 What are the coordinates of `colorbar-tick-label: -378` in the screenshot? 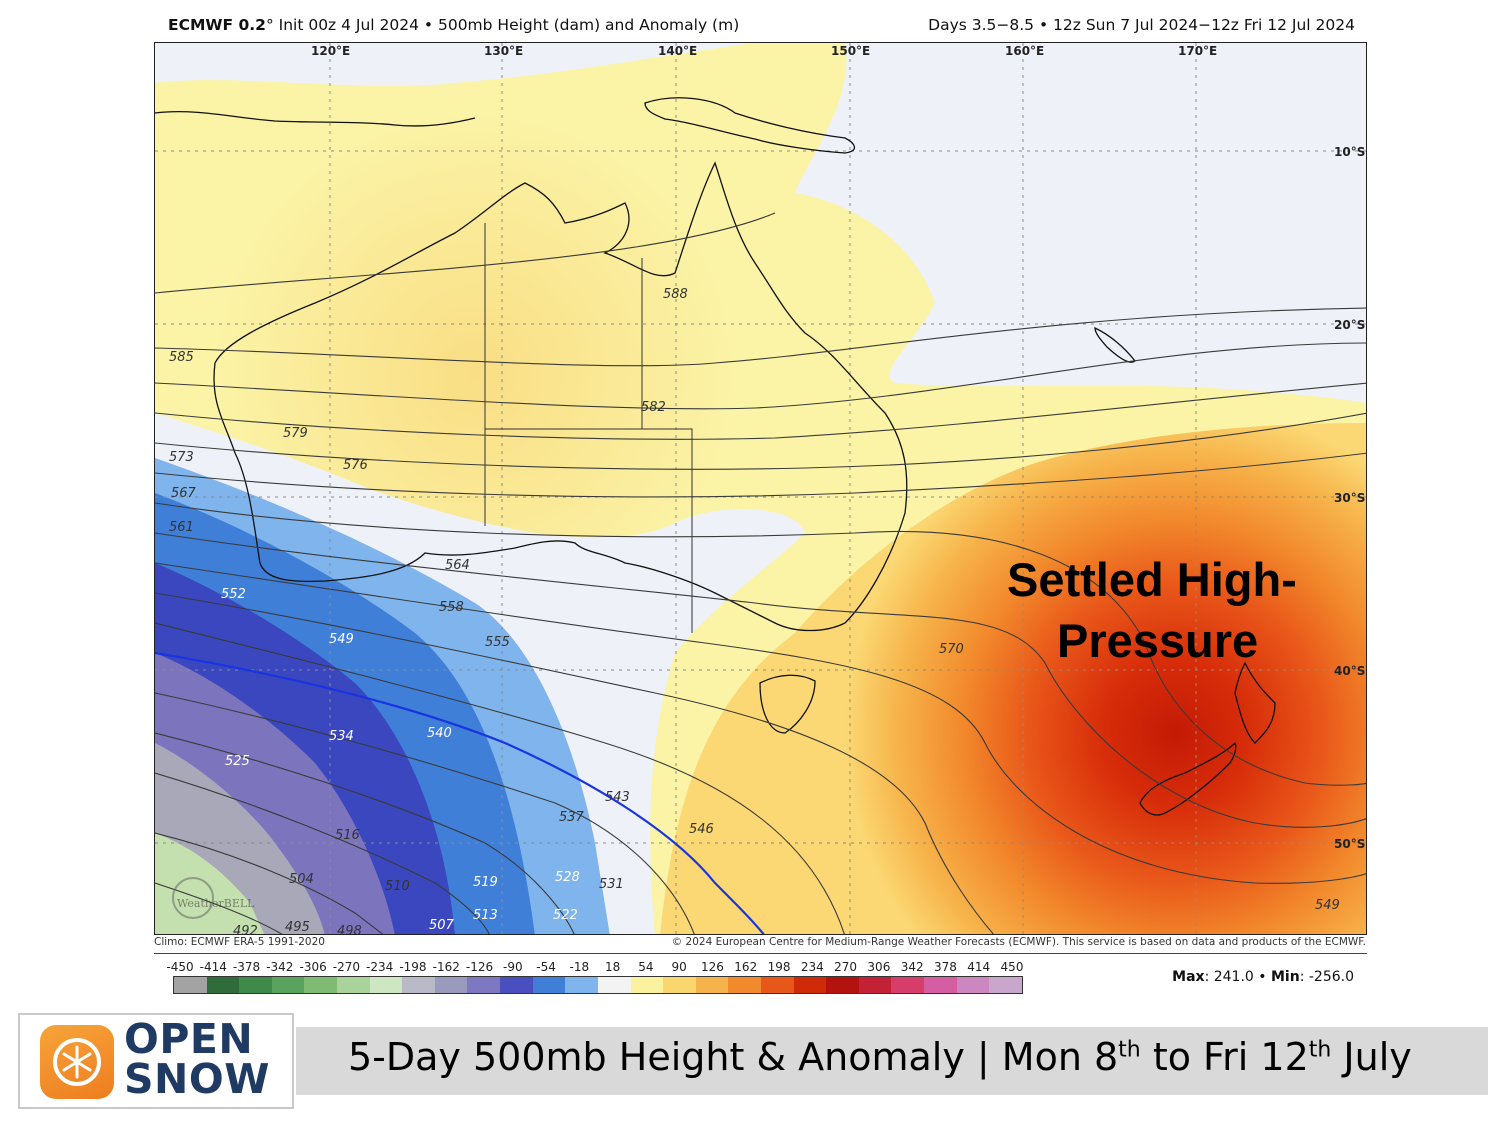 It's located at (246, 967).